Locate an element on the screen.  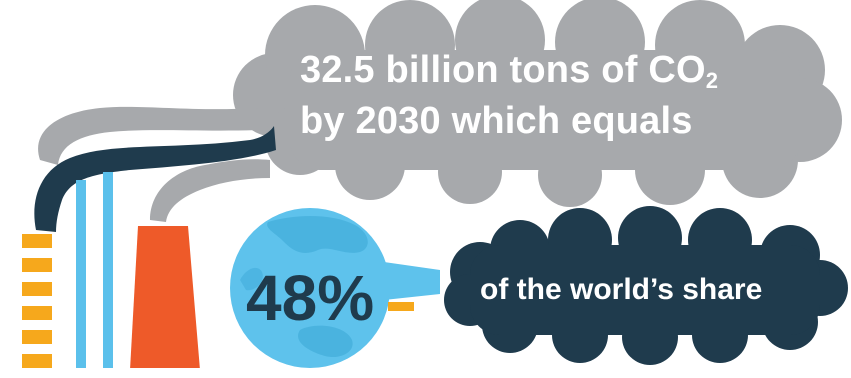
percent-value: 48% is located at coordinates (310, 298).